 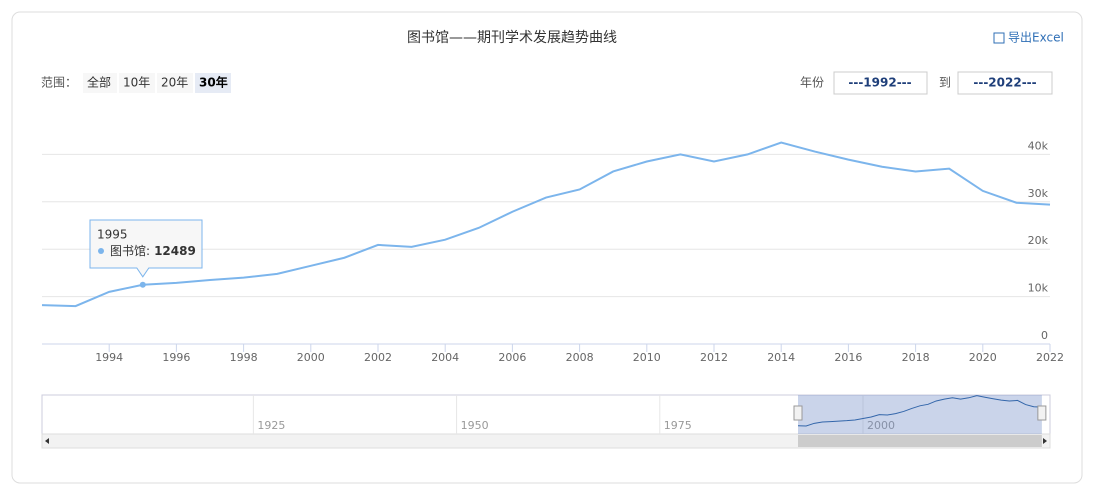 I want to click on range-button-label: 10年, so click(x=136, y=83).